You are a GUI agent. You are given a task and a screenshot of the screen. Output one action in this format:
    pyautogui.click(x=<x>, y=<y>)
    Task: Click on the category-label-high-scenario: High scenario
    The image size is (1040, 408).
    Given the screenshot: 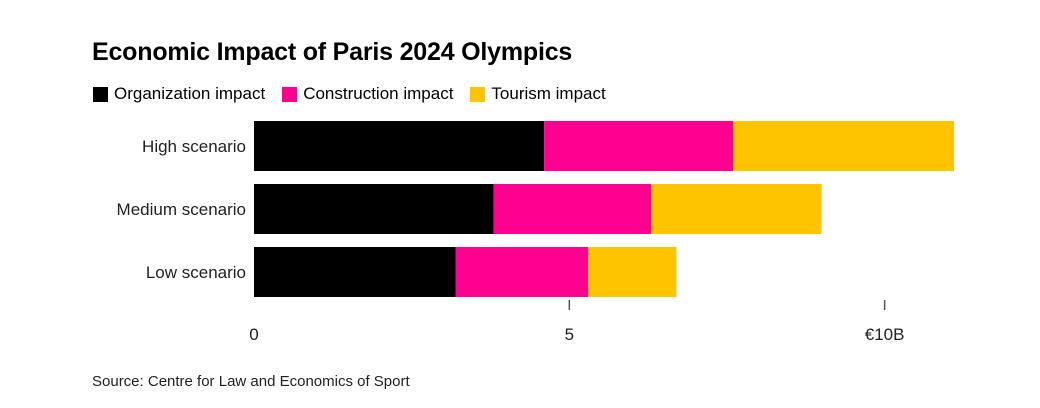 What is the action you would take?
    pyautogui.click(x=194, y=146)
    